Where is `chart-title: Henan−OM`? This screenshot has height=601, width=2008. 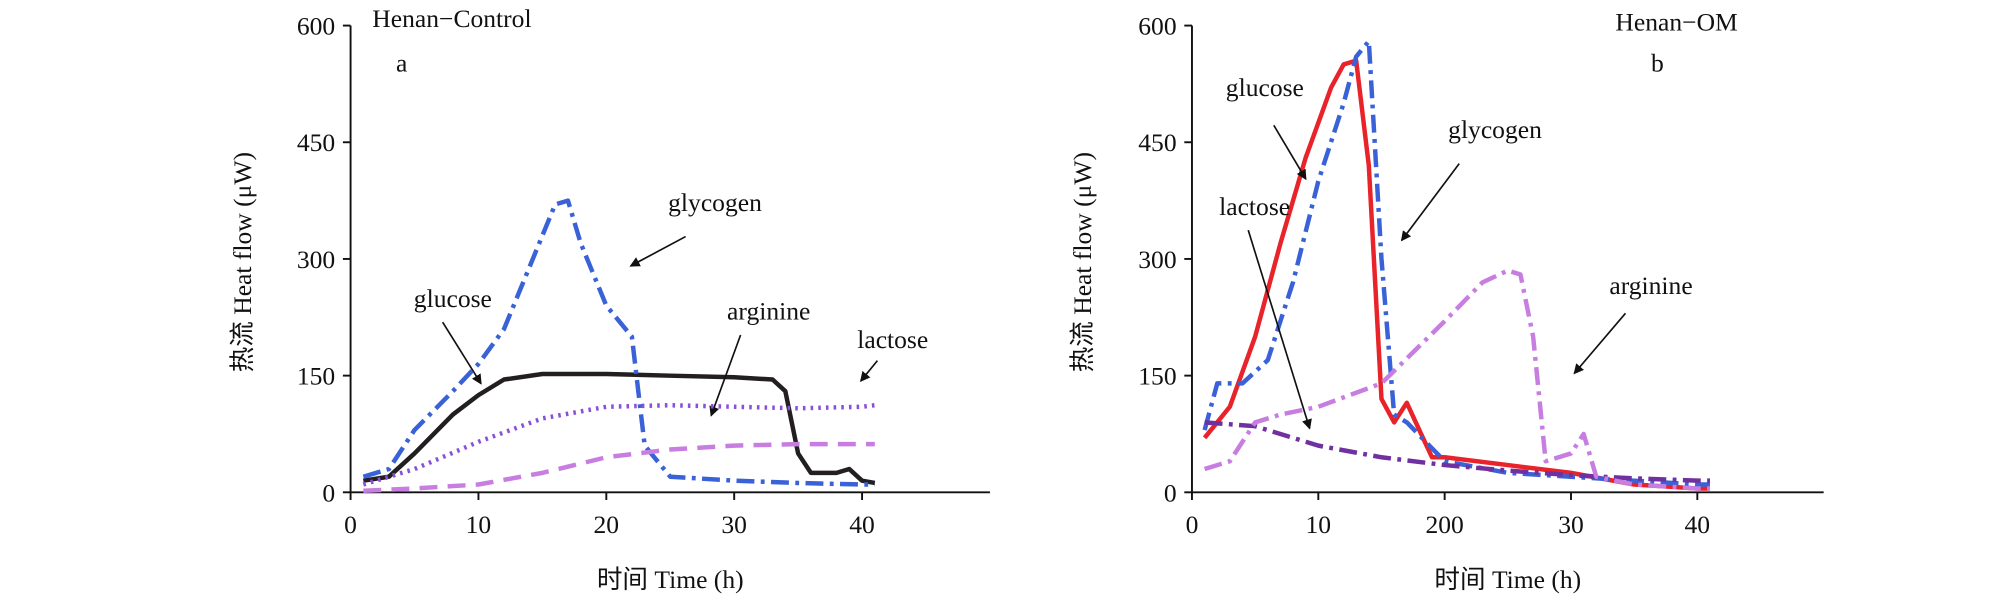
chart-title: Henan−OM is located at coordinates (1676, 22).